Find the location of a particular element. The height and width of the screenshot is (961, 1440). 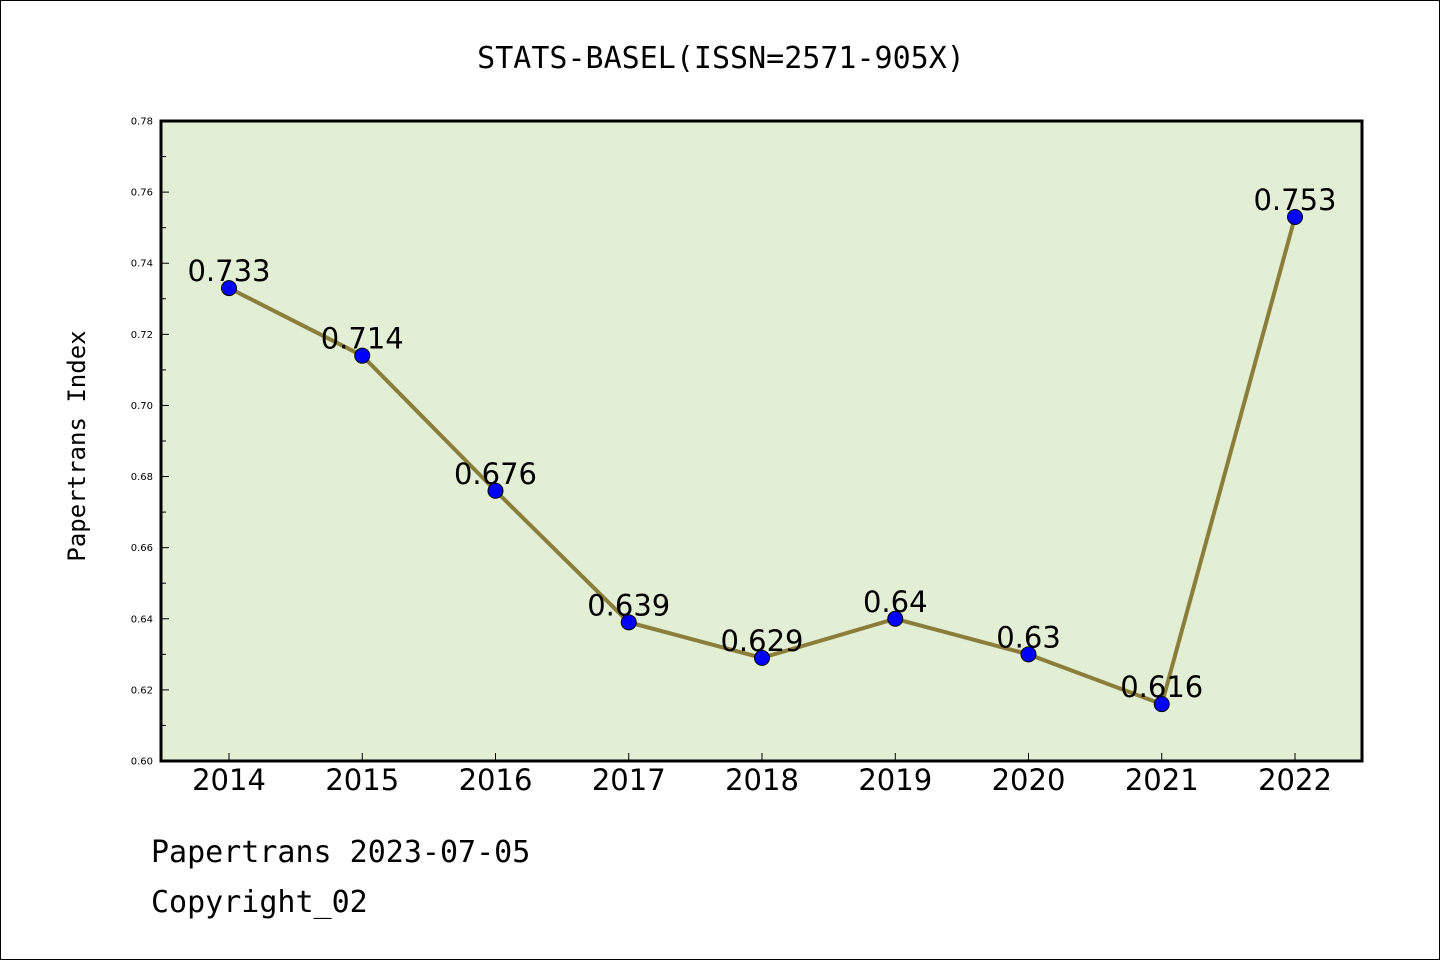

x-axis: 2014 2015 2016 2017 2018 2019 2020 2021 2022 is located at coordinates (762, 775).